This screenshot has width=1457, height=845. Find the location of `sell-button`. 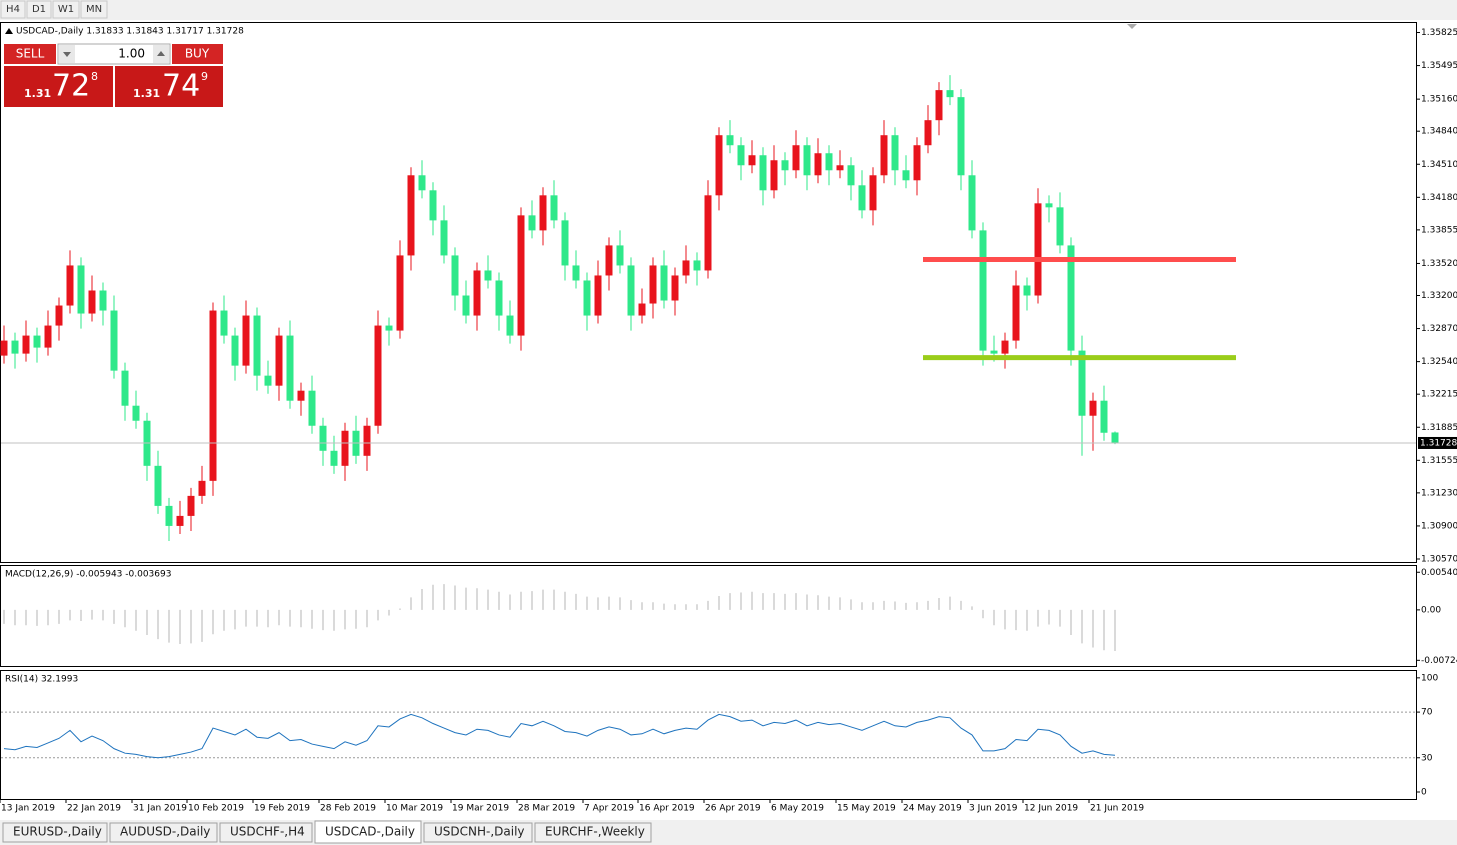

sell-button is located at coordinates (30, 54).